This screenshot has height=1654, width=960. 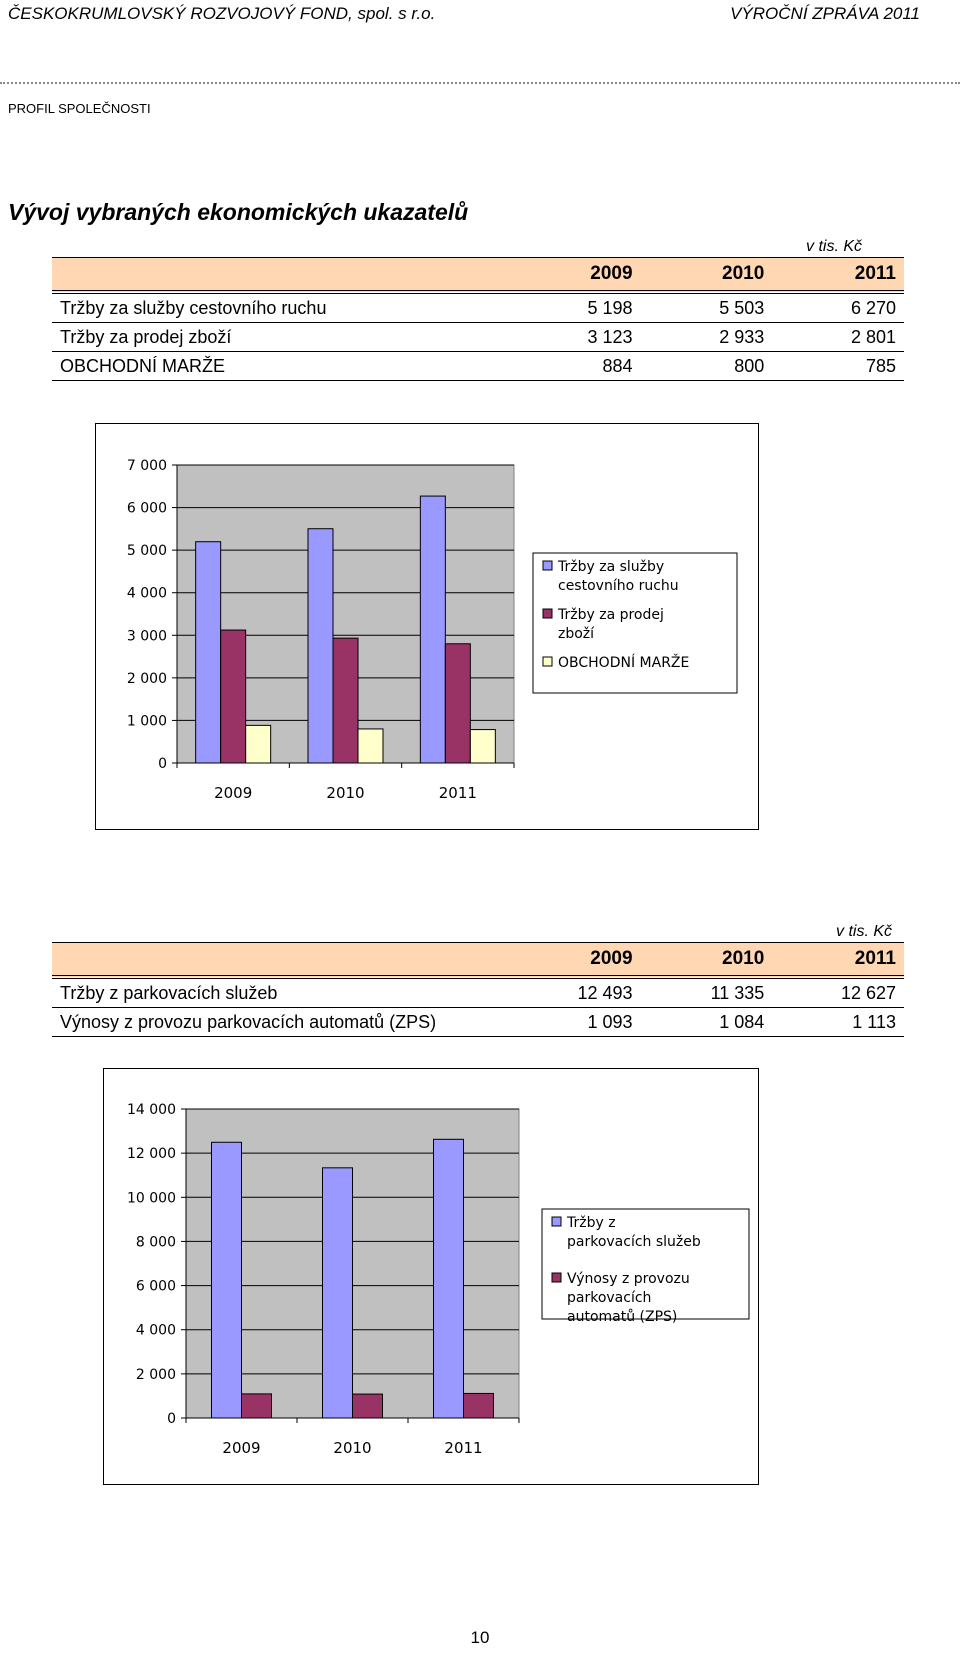 What do you see at coordinates (622, 1317) in the screenshot?
I see `legend-label: automatů (ZPS)` at bounding box center [622, 1317].